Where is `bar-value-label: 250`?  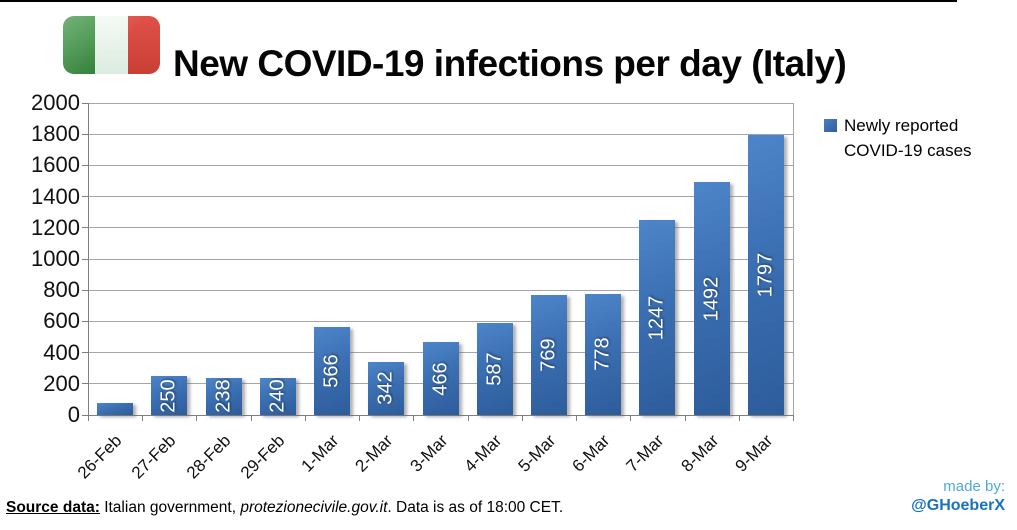
bar-value-label: 250 is located at coordinates (168, 395).